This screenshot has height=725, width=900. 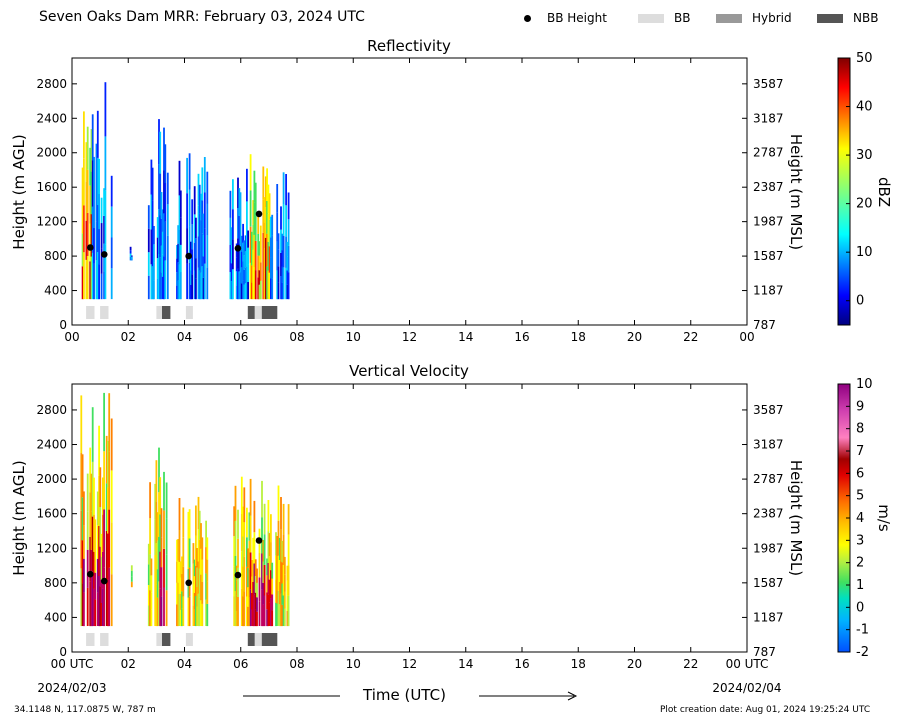 I want to click on colorbar-tick-label: 10, so click(x=864, y=384).